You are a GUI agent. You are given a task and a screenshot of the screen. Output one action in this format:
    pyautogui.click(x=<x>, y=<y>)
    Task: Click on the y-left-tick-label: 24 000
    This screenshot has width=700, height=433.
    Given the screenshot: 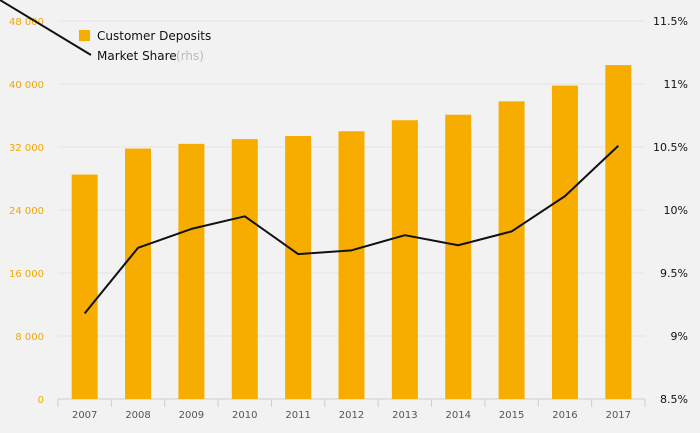 What is the action you would take?
    pyautogui.click(x=26, y=211)
    